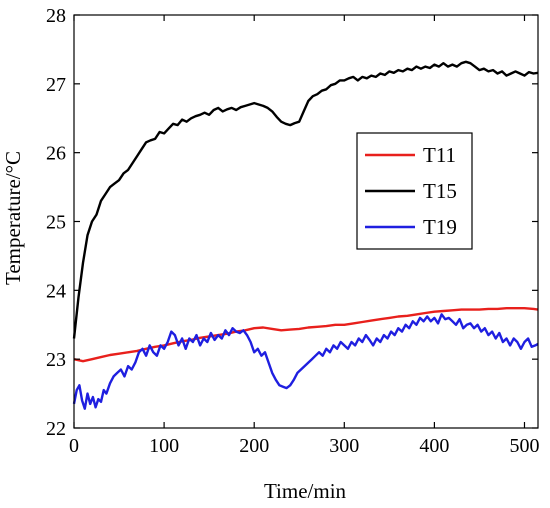 The width and height of the screenshot is (550, 508). What do you see at coordinates (56, 429) in the screenshot?
I see `y-tick-label: 22` at bounding box center [56, 429].